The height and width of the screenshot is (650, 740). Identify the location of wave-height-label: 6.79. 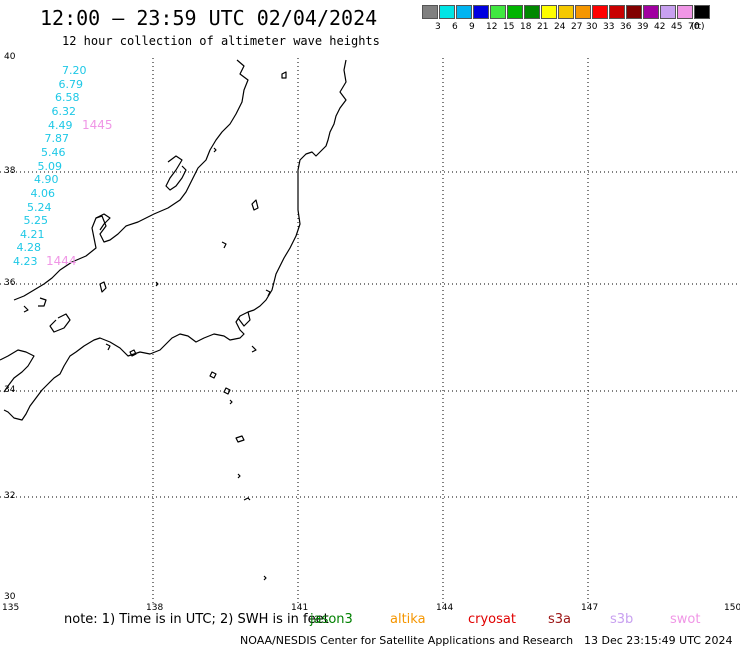
(71, 84).